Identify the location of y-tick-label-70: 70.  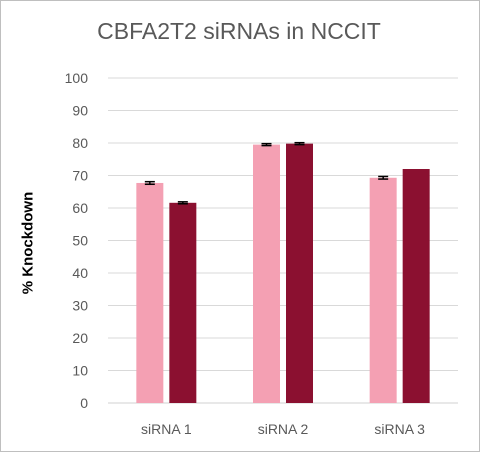
(80, 176).